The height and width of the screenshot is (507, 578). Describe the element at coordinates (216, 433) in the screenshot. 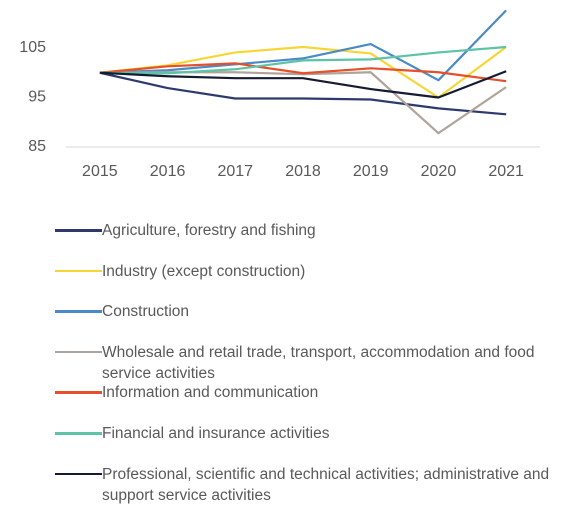

I see `legend-label: Financial and insurance activities` at that location.